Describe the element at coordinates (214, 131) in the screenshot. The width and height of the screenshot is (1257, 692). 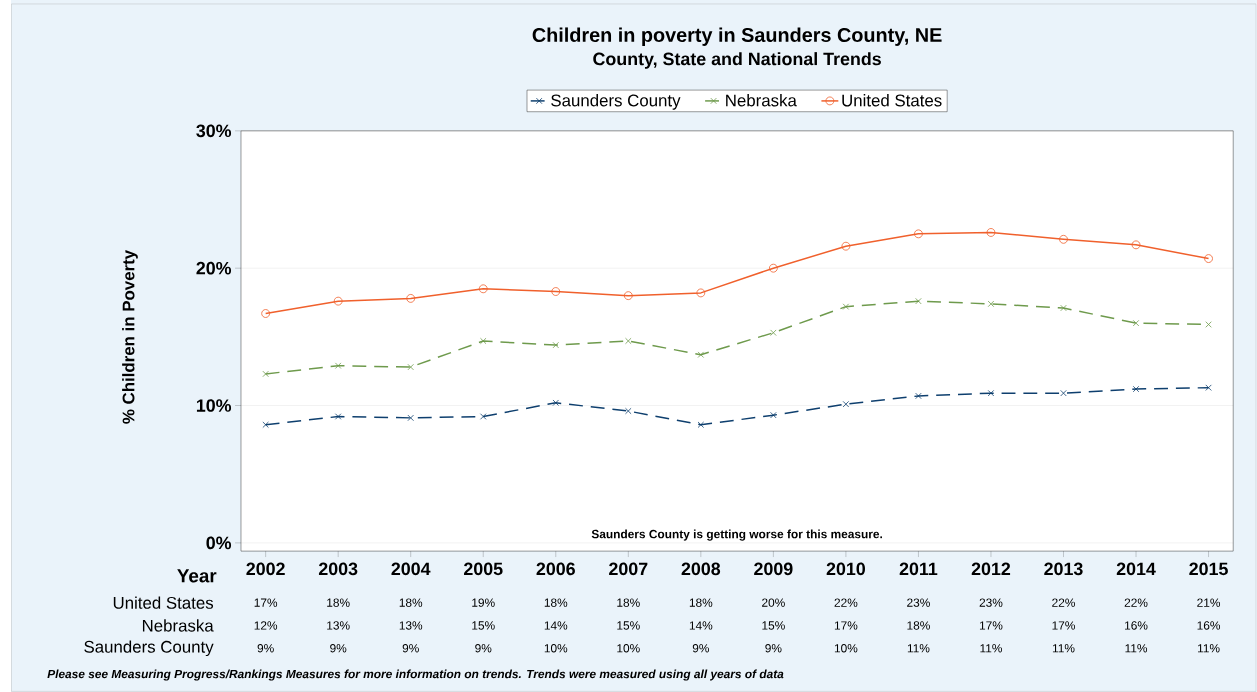
I see `y-tick-label: 30%` at that location.